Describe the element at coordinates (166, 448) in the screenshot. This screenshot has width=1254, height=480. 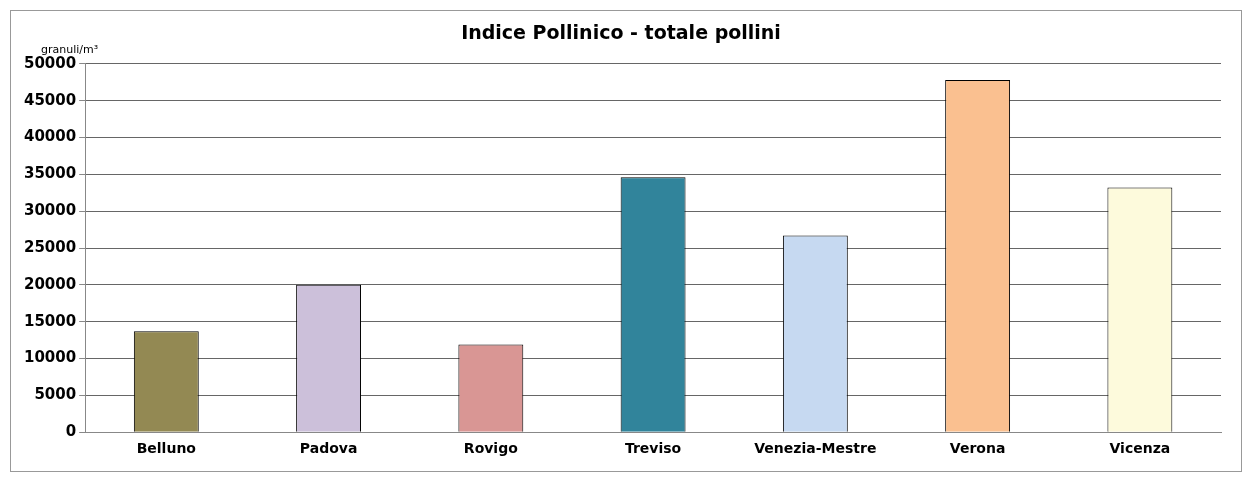
I see `x-tick-label: Belluno` at that location.